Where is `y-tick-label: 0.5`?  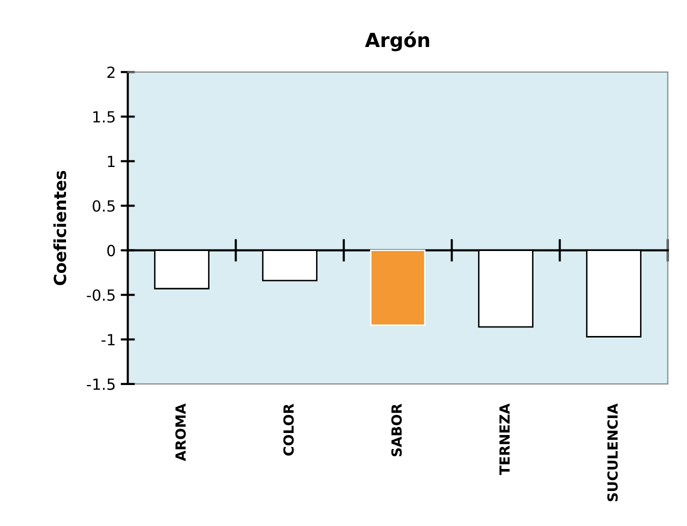 y-tick-label: 0.5 is located at coordinates (103, 206).